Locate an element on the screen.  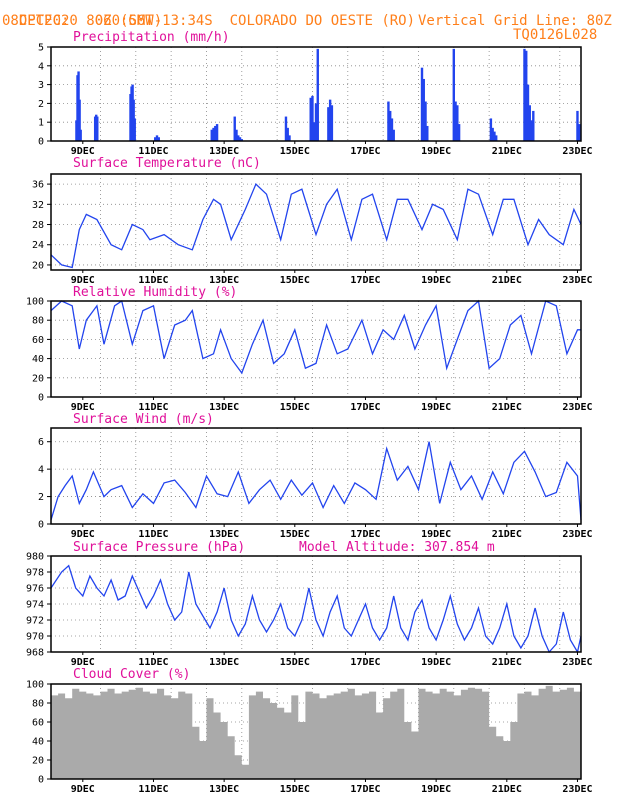
cloud-ytick-label: 20 is located at coordinates (38, 761).